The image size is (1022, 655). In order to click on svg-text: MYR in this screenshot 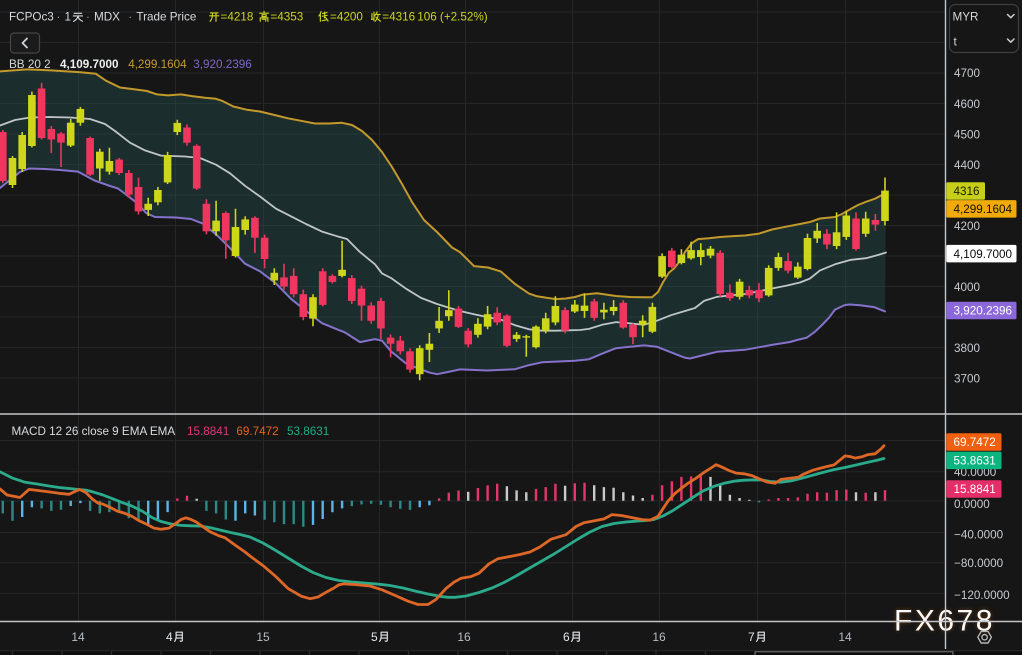, I will do `click(966, 17)`.